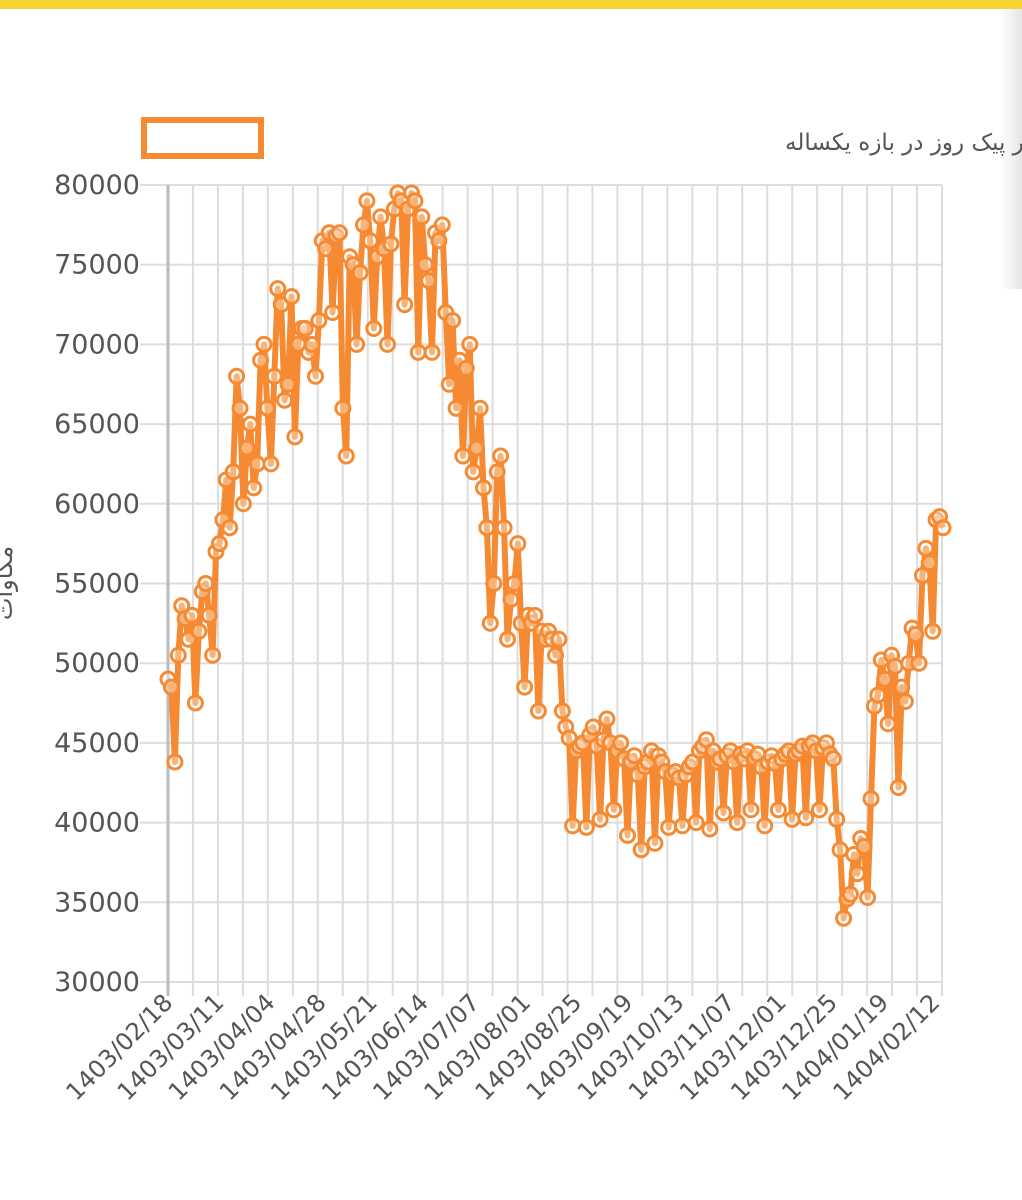 The image size is (1022, 1200). What do you see at coordinates (202, 138) in the screenshot?
I see `legend-swatch` at bounding box center [202, 138].